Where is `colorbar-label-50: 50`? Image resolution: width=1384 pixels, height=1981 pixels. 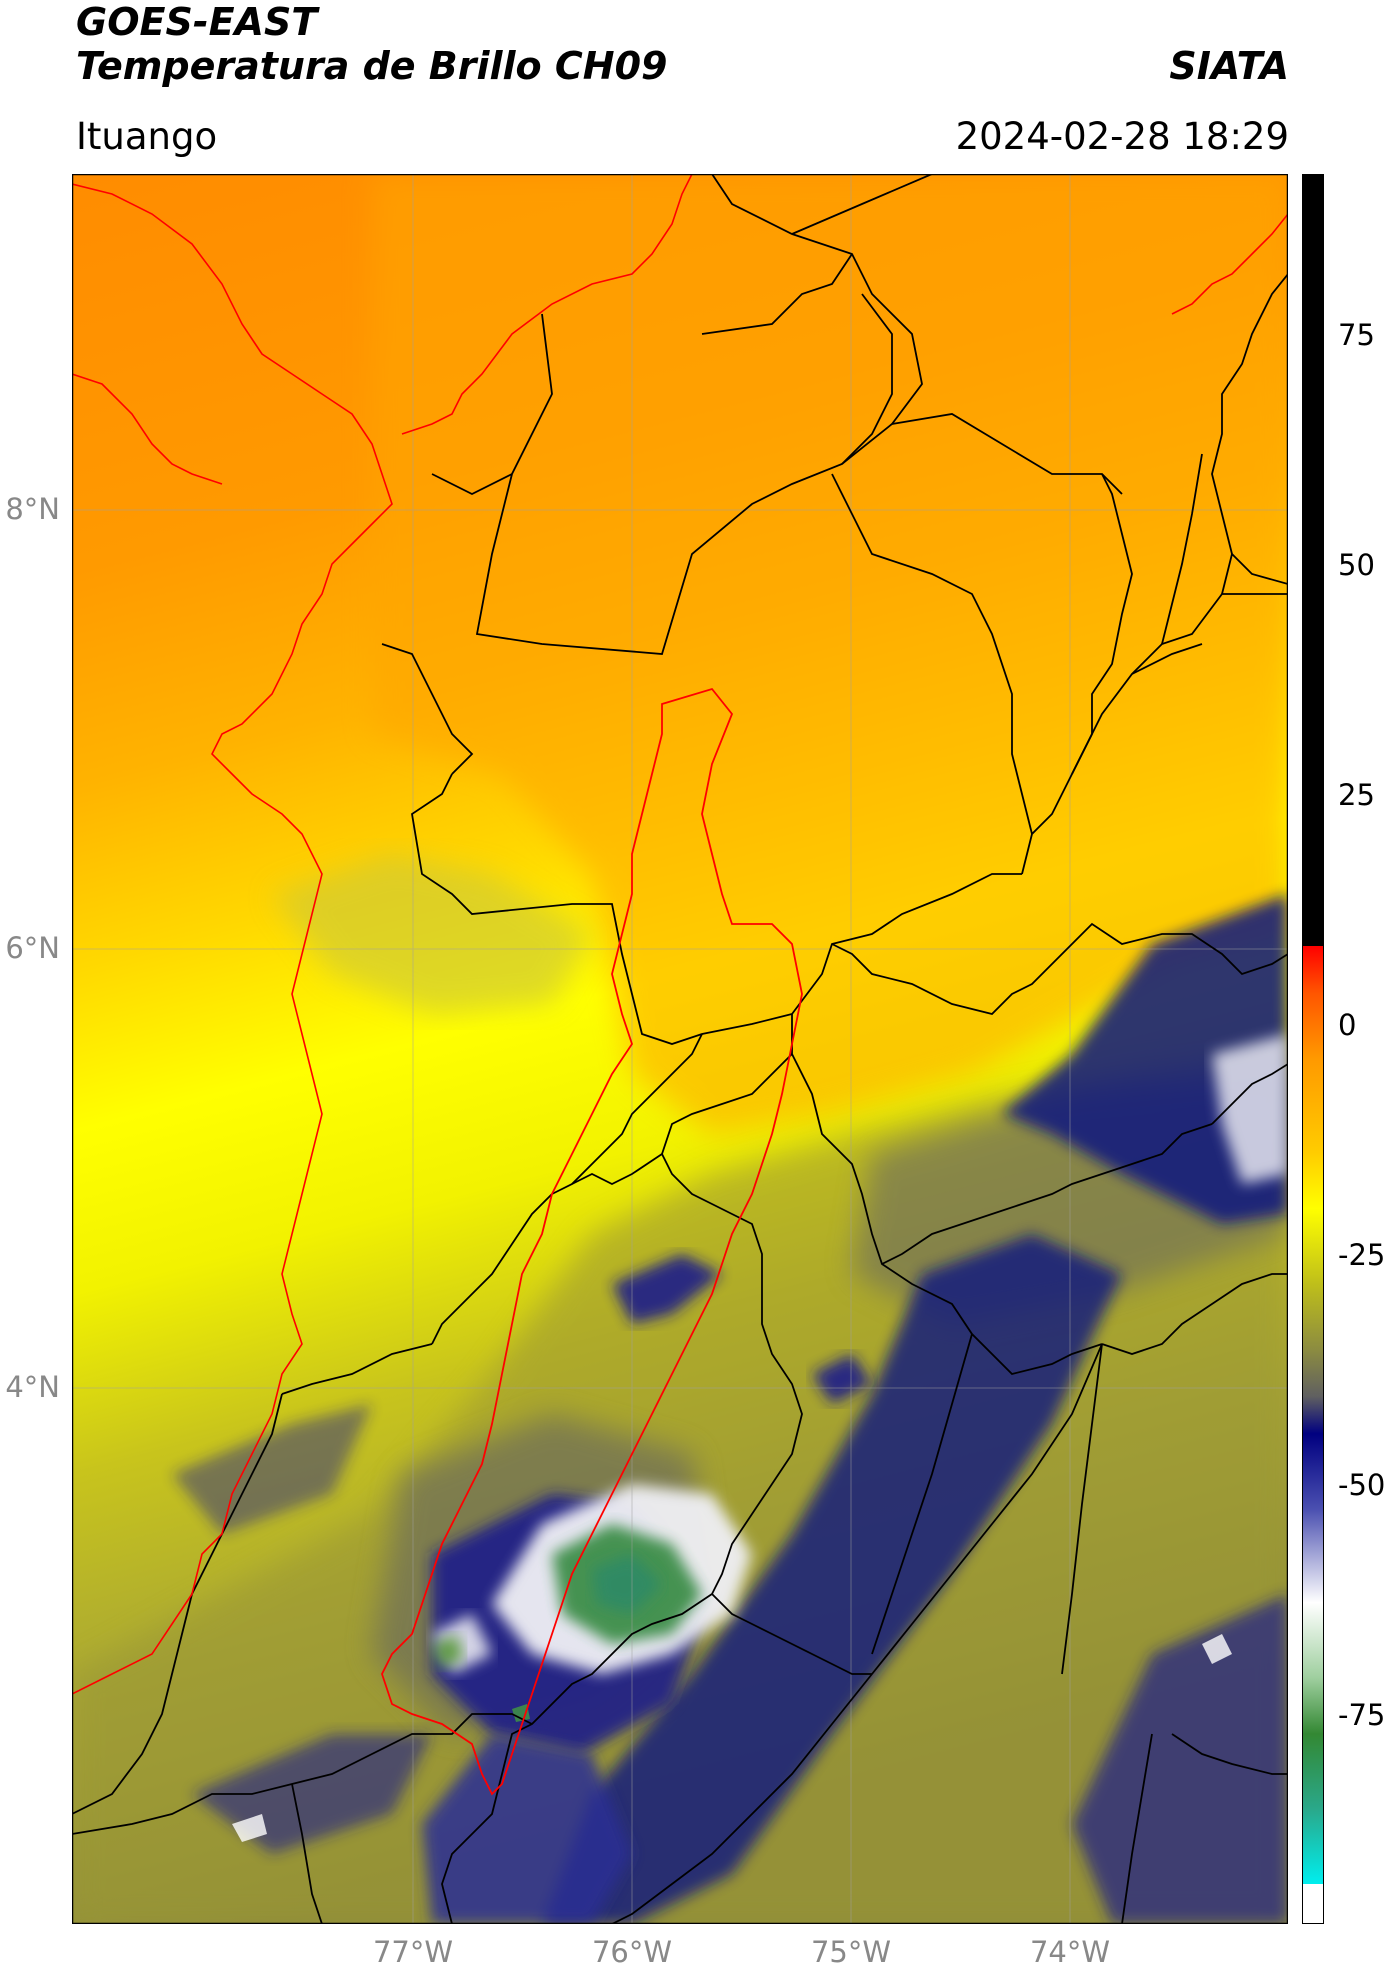
colorbar-label-50: 50 is located at coordinates (1356, 565).